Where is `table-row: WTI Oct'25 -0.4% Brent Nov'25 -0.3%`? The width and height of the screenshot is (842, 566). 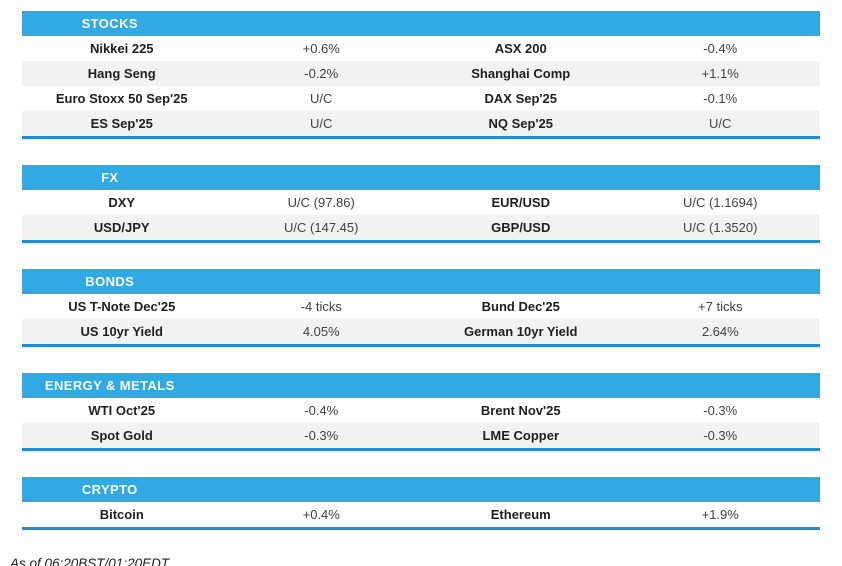
table-row: WTI Oct'25 -0.4% Brent Nov'25 -0.3% is located at coordinates (421, 410).